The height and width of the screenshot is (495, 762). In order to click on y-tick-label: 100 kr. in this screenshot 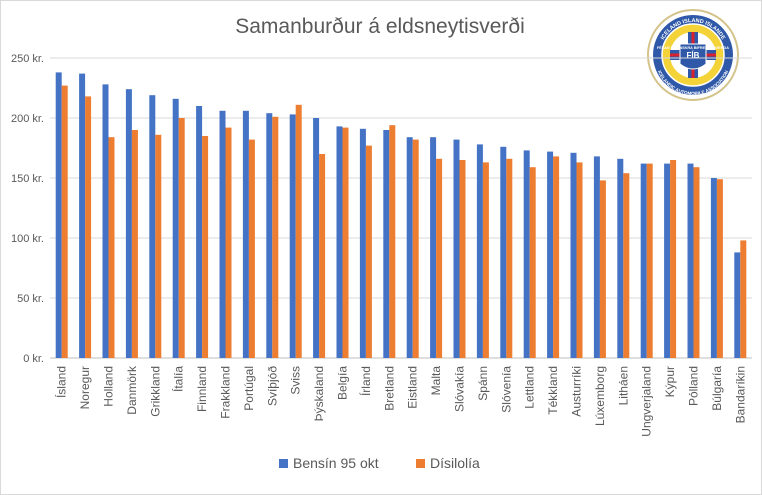, I will do `click(27, 239)`.